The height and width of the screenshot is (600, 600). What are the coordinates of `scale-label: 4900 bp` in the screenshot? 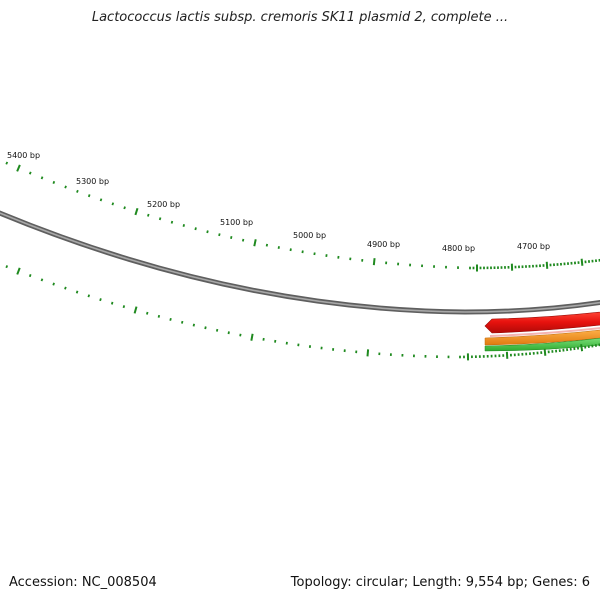 It's located at (383, 244).